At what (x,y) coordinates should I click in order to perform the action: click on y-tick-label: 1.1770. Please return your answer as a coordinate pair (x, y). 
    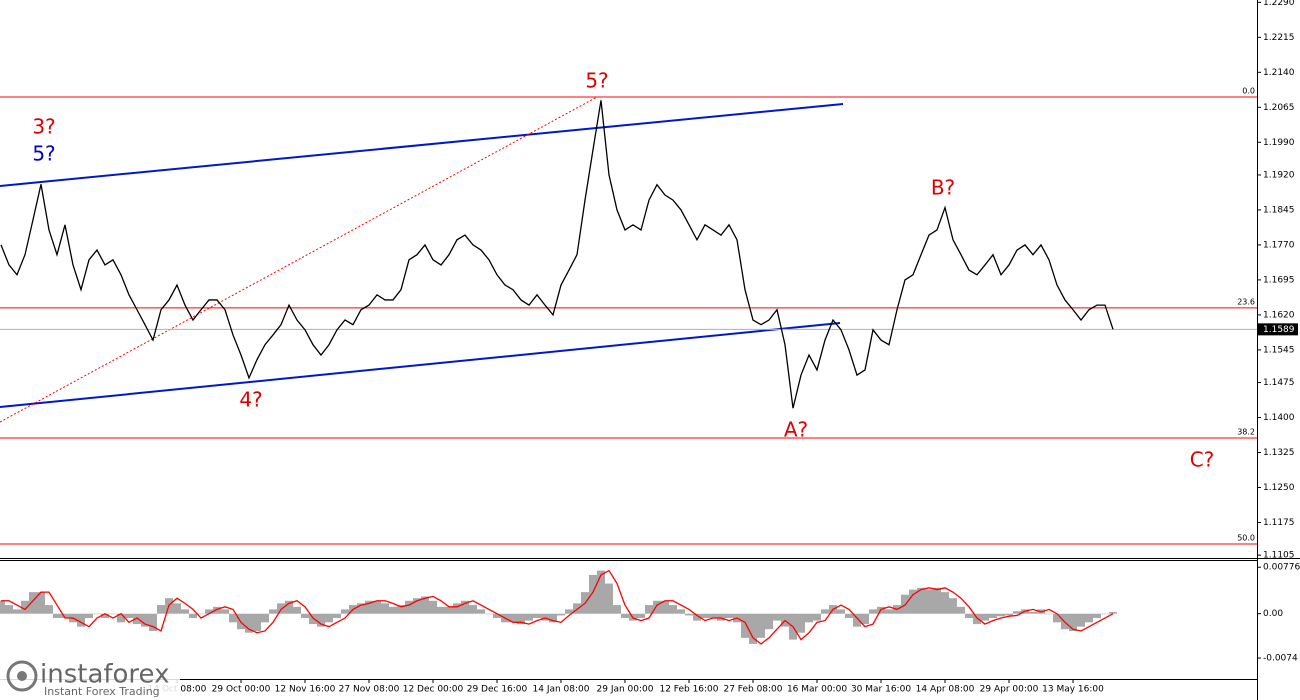
    Looking at the image, I should click on (1279, 245).